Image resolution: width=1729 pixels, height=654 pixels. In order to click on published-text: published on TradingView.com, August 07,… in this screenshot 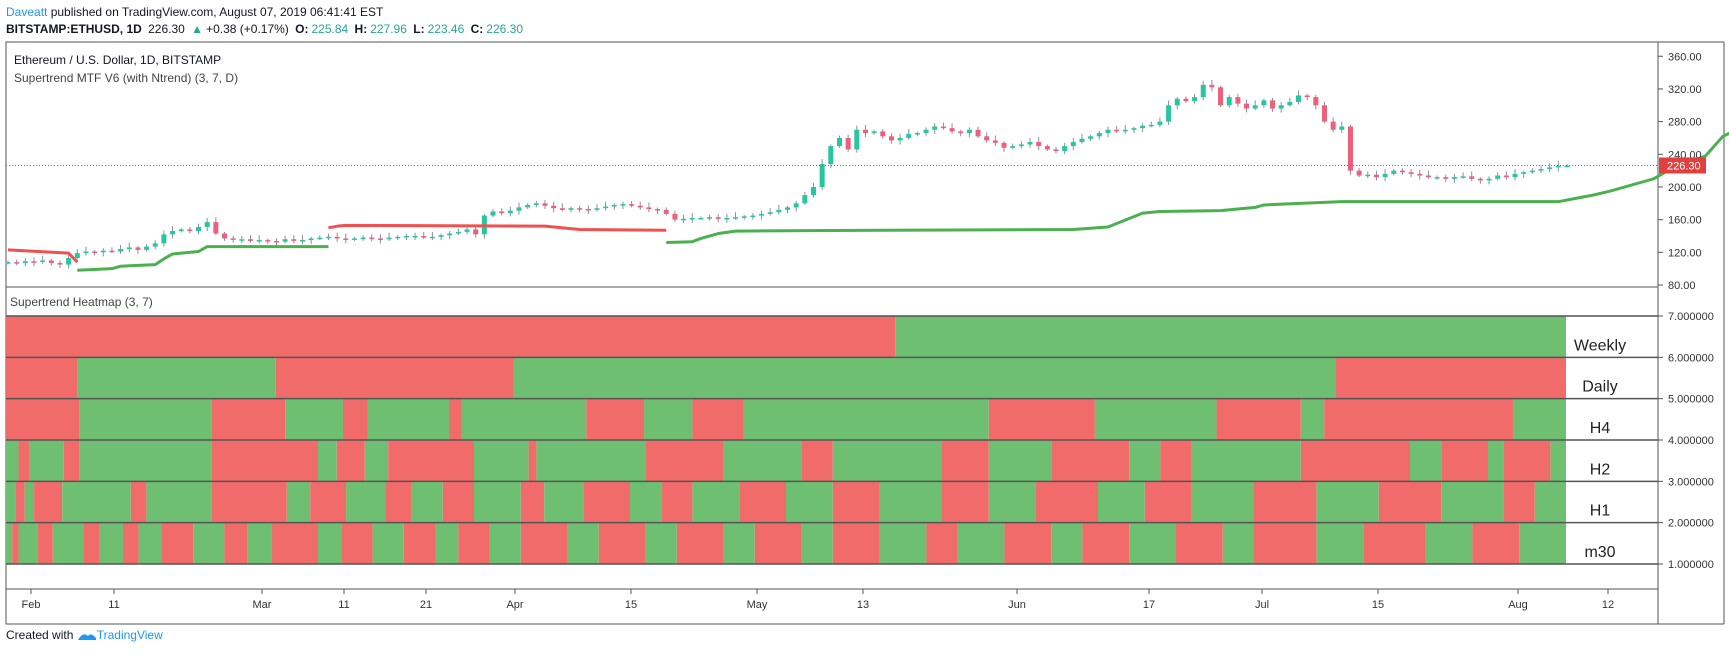, I will do `click(217, 12)`.